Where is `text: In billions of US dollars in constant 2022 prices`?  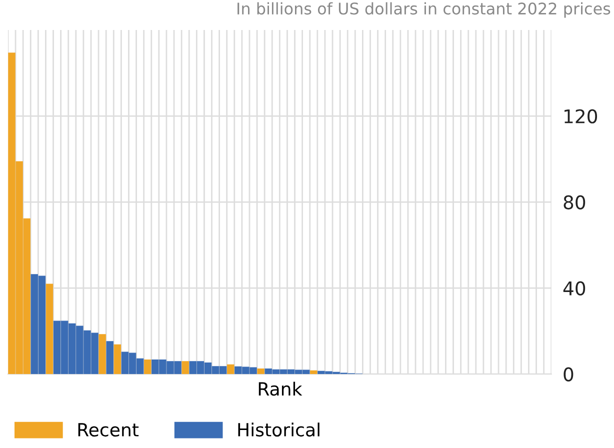 text: In billions of US dollars in constant 2022 prices is located at coordinates (424, 10).